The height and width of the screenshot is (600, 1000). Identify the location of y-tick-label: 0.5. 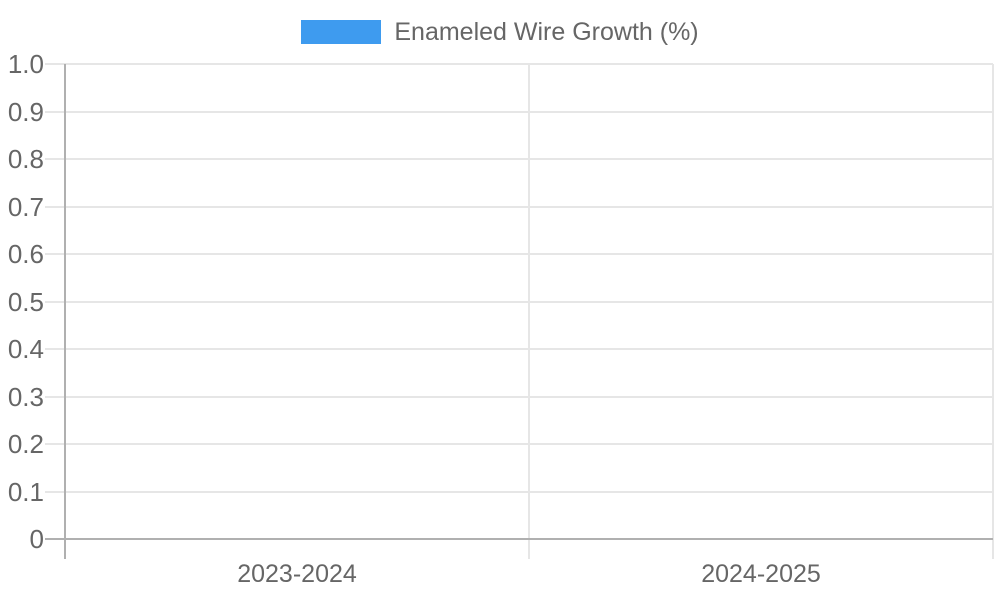
(25, 301).